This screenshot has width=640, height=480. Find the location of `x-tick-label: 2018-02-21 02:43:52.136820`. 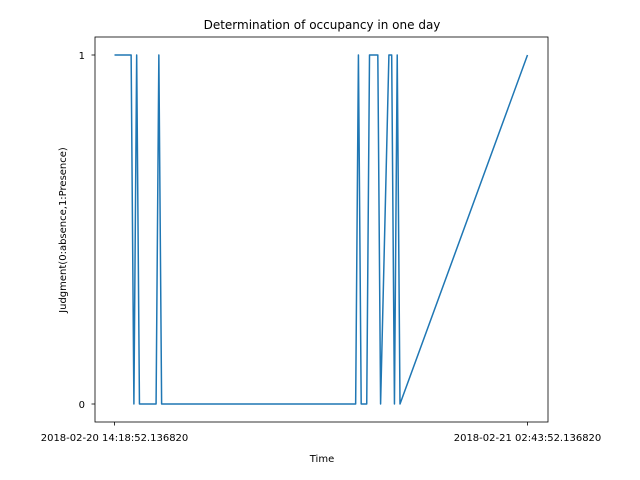

x-tick-label: 2018-02-21 02:43:52.136820 is located at coordinates (528, 438).